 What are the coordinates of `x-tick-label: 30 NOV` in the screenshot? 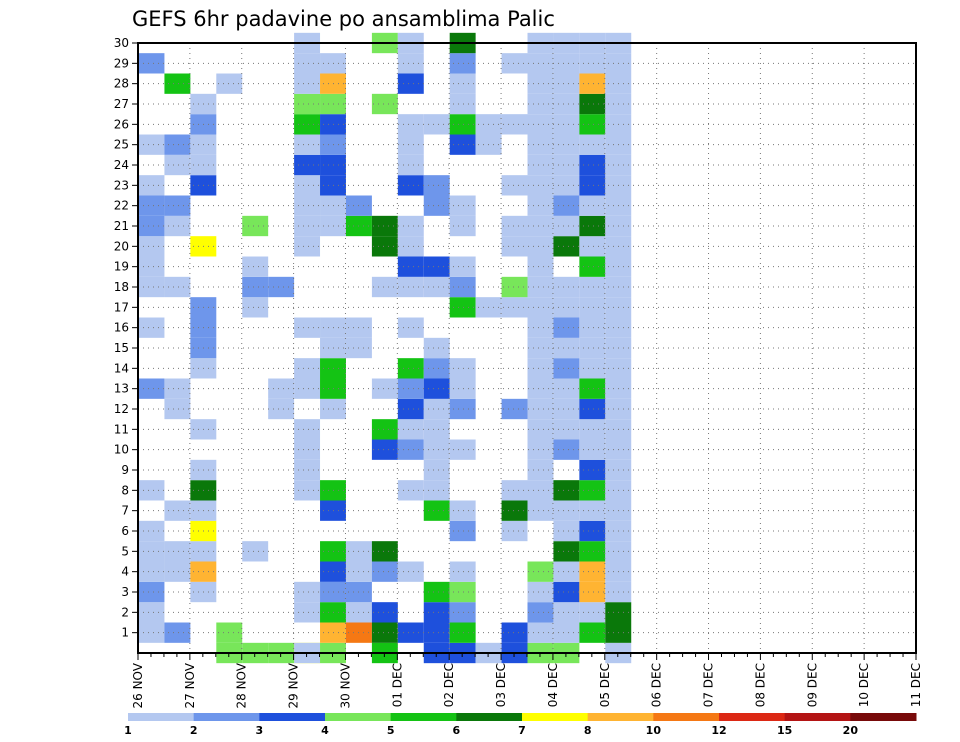 It's located at (345, 685).